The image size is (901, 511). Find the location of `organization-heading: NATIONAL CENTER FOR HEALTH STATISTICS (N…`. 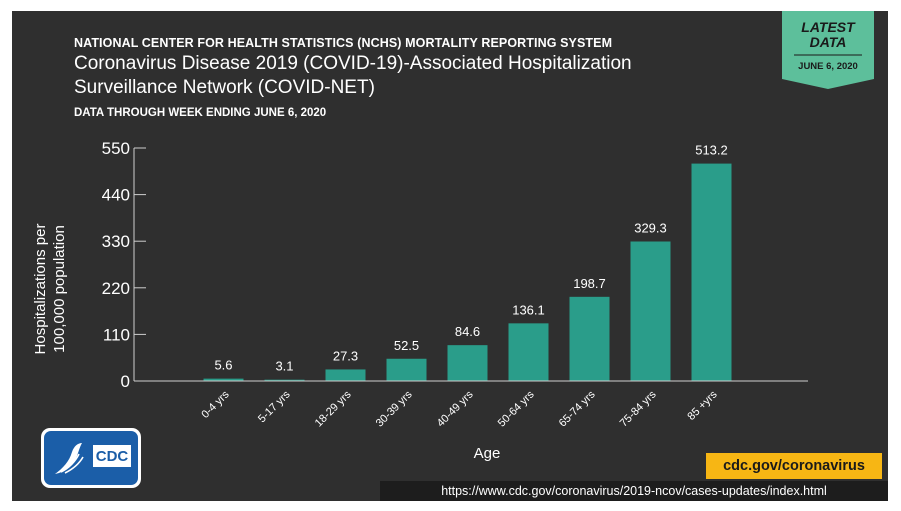

organization-heading: NATIONAL CENTER FOR HEALTH STATISTICS (N… is located at coordinates (343, 43).